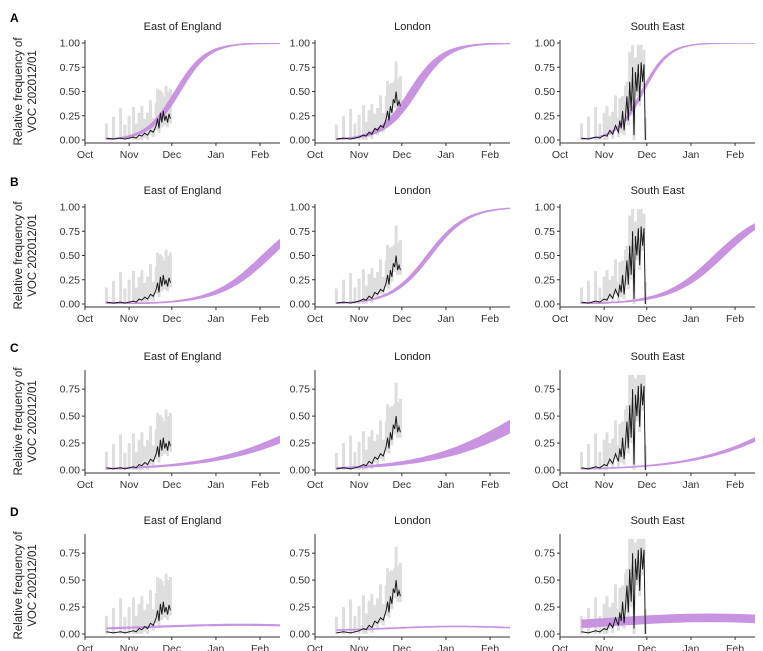 The height and width of the screenshot is (651, 763). What do you see at coordinates (14, 182) in the screenshot?
I see `panel-label-B: B` at bounding box center [14, 182].